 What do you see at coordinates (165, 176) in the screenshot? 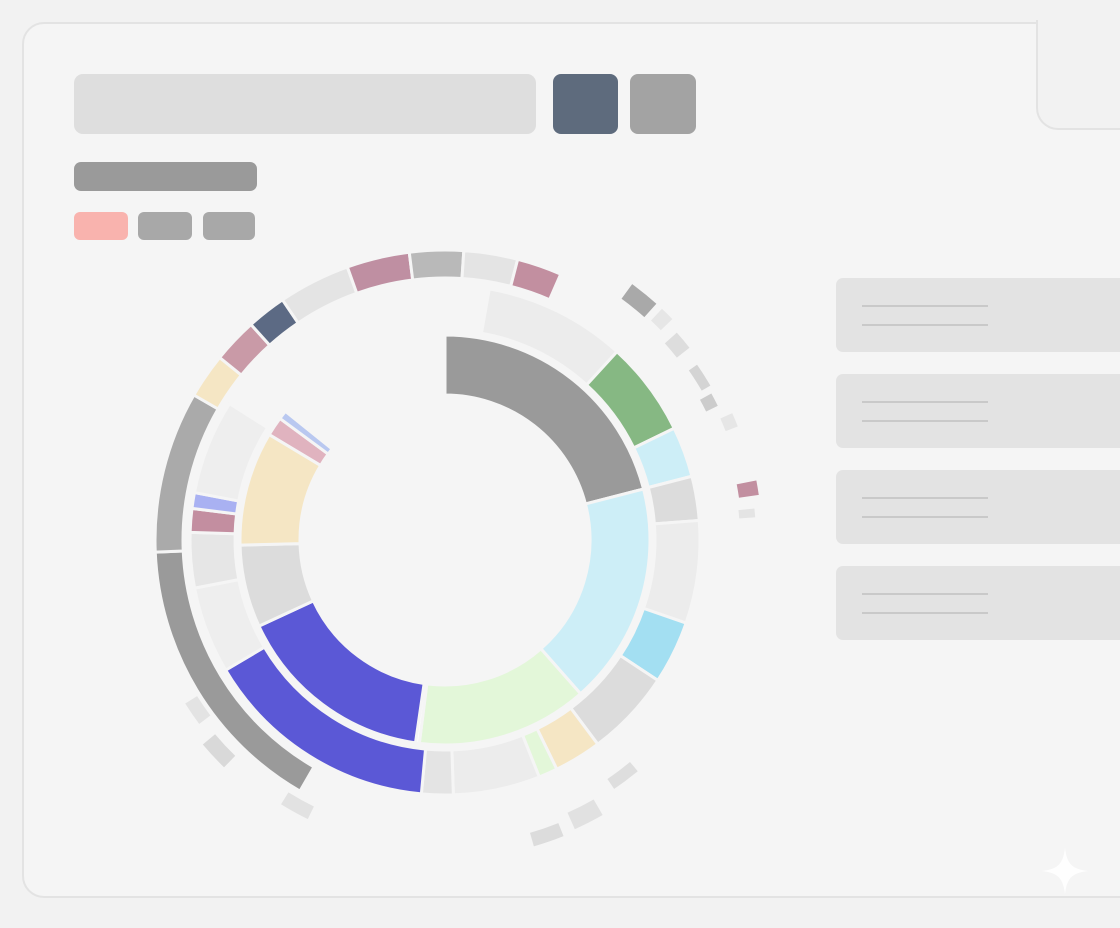
I see `page-title` at bounding box center [165, 176].